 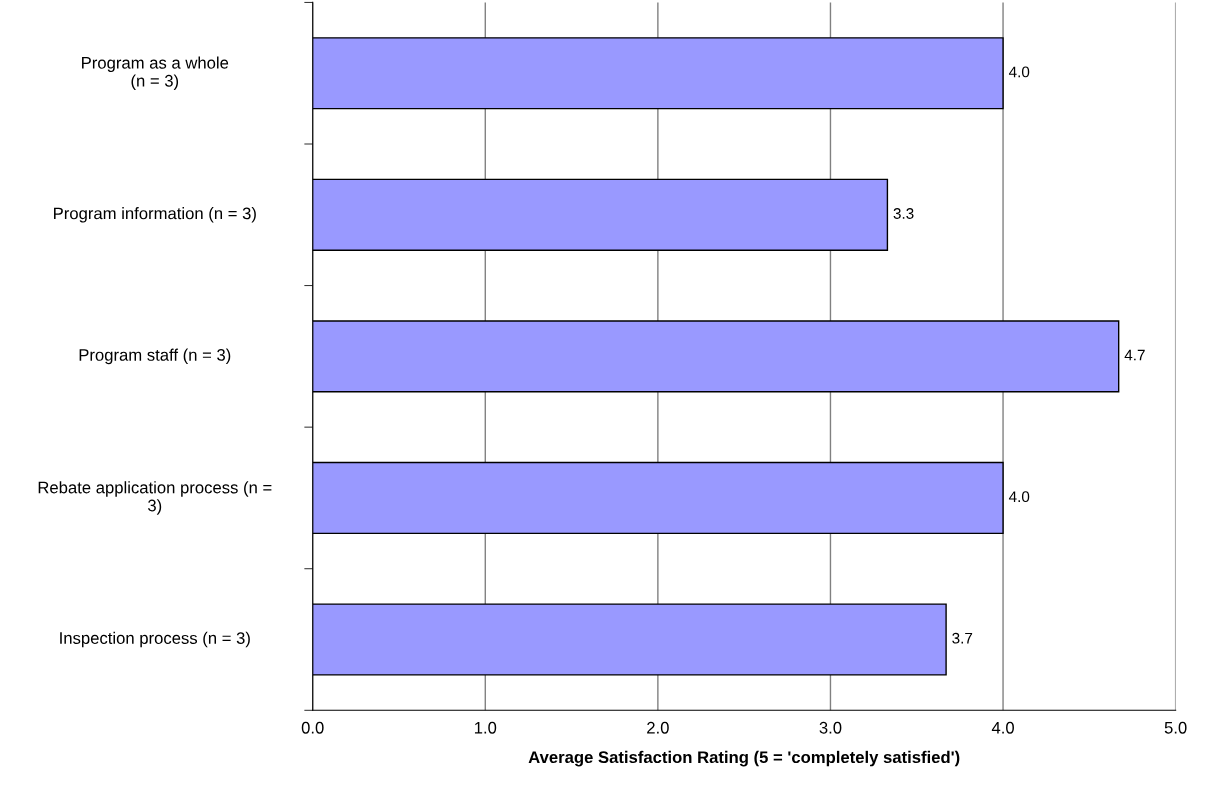 I want to click on y-tick-label: Inspection process (n = 3), so click(x=155, y=639).